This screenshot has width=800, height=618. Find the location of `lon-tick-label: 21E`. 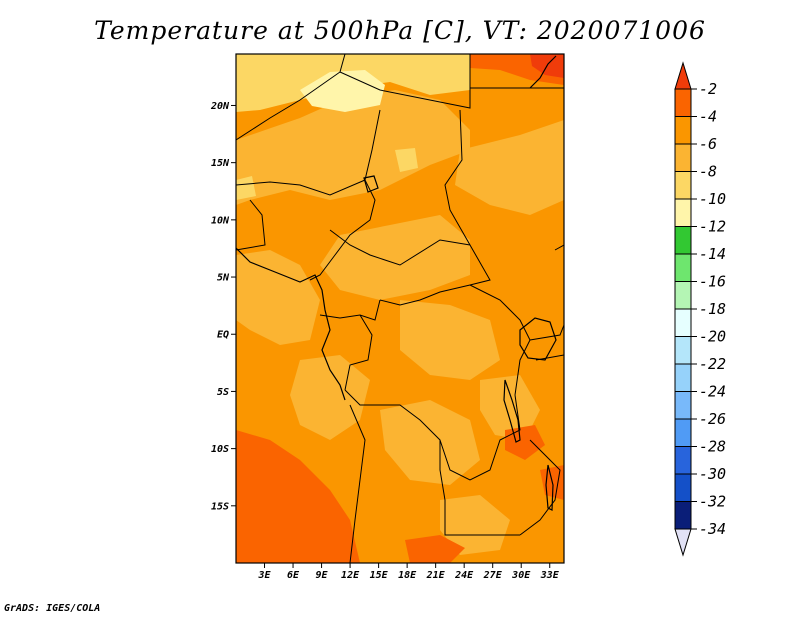

lon-tick-label: 21E is located at coordinates (436, 575).